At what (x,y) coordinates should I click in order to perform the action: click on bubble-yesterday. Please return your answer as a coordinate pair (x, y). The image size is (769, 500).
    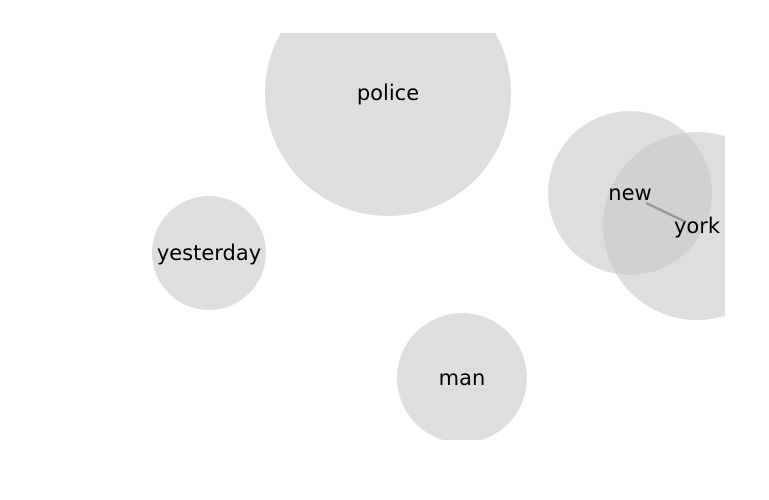
    Looking at the image, I should click on (209, 253).